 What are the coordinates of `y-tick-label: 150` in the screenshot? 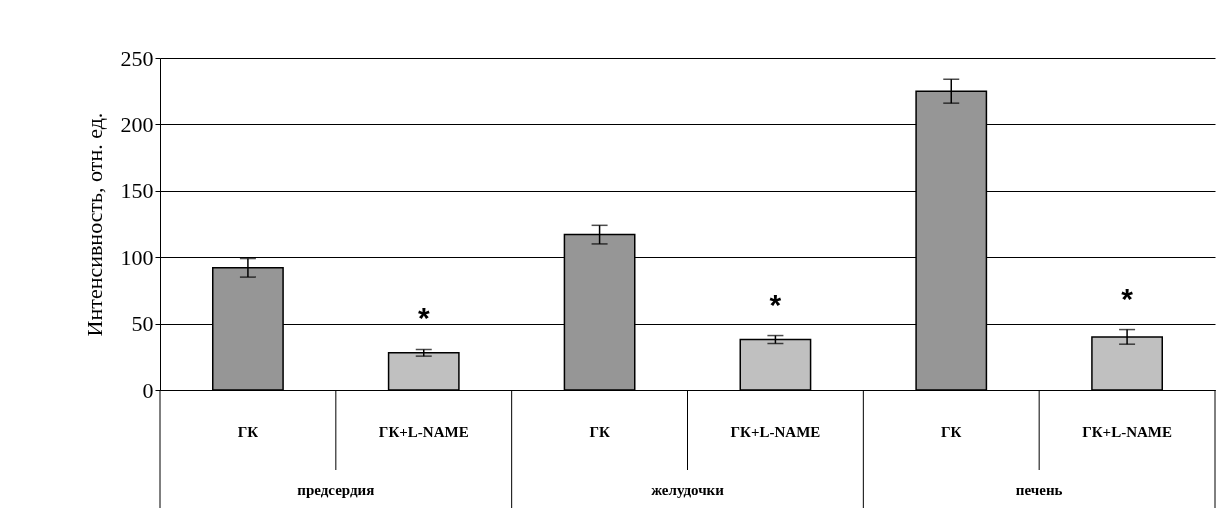 It's located at (137, 191).